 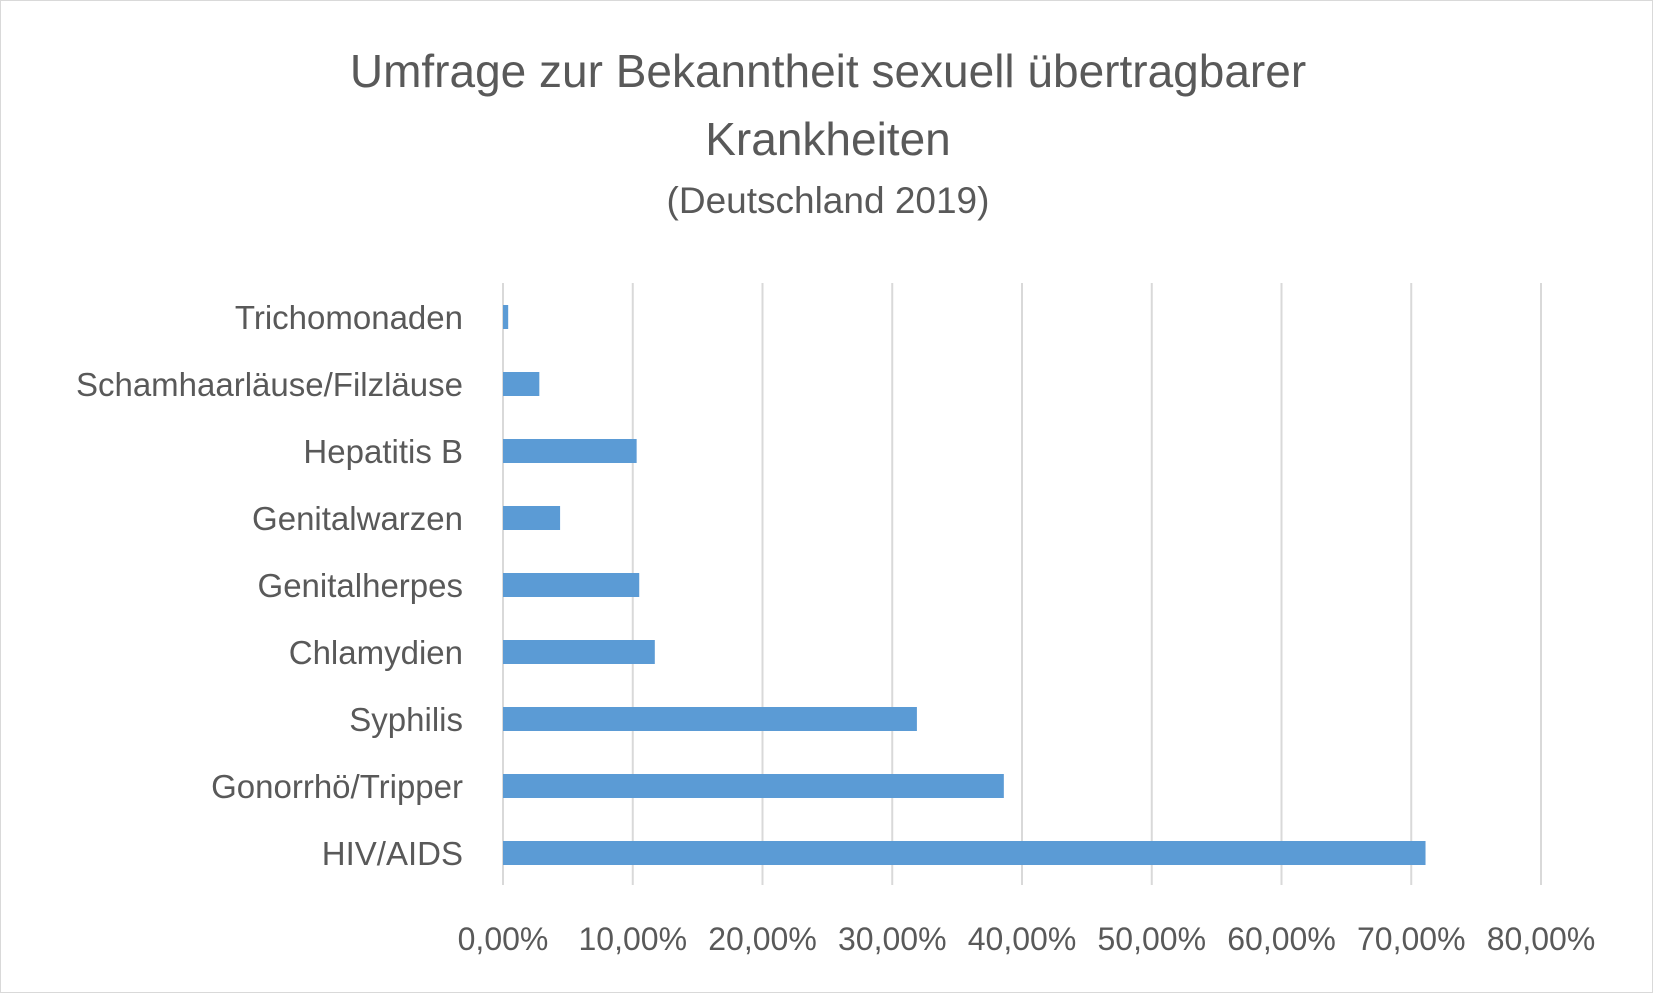 I want to click on category-label-1: Schamhaarläuse/Filzläuse, so click(x=269, y=384).